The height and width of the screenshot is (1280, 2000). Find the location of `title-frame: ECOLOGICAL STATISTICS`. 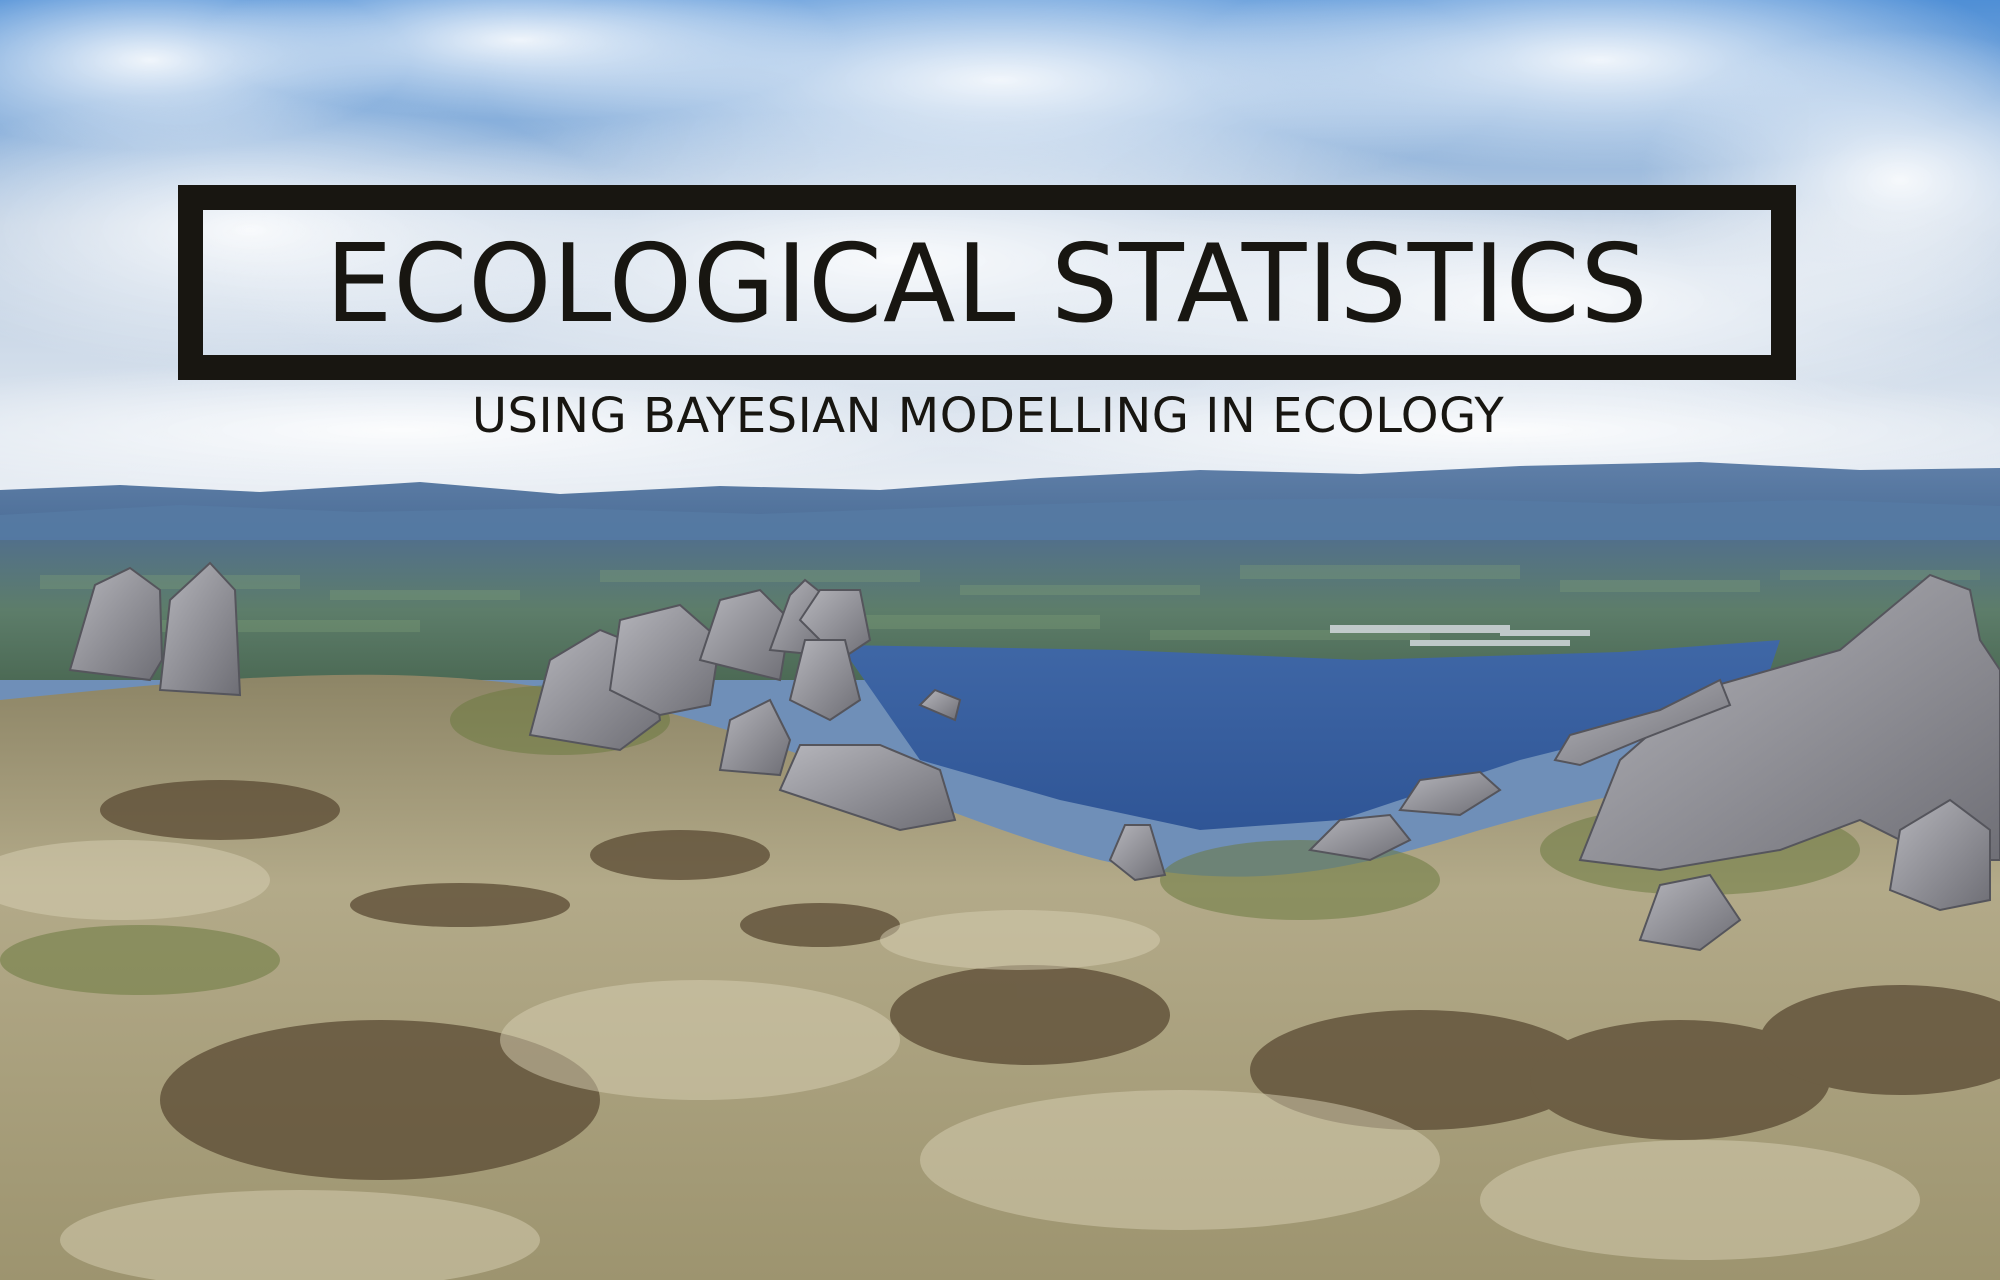

title-frame: ECOLOGICAL STATISTICS is located at coordinates (987, 282).